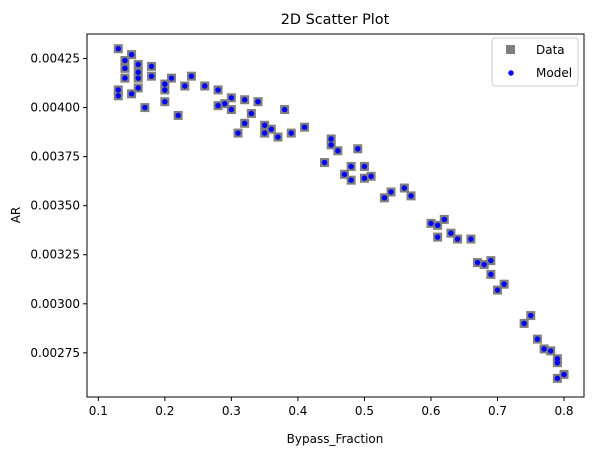 Image resolution: width=602 pixels, height=455 pixels. What do you see at coordinates (98, 411) in the screenshot?
I see `x-tick-label: 0.1` at bounding box center [98, 411].